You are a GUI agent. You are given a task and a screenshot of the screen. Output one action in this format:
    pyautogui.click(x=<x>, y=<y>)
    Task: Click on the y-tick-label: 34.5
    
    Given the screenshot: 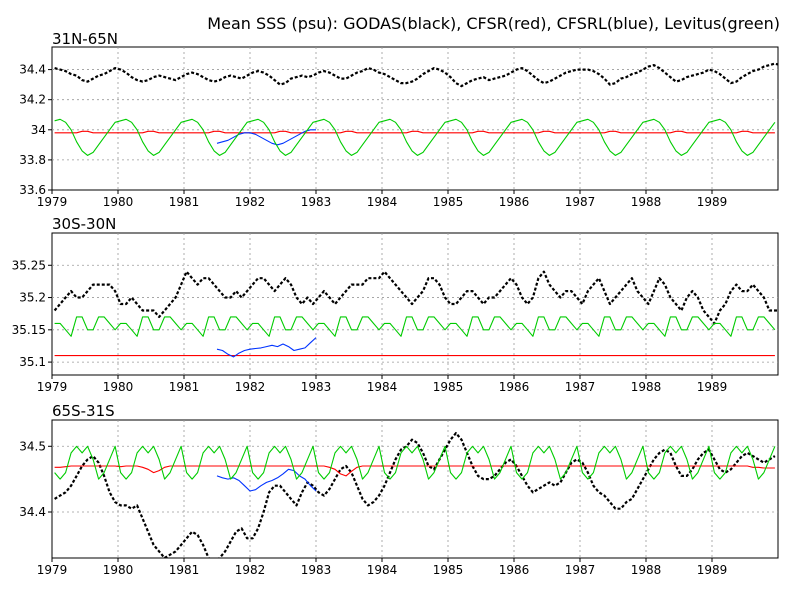 What is the action you would take?
    pyautogui.click(x=32, y=446)
    